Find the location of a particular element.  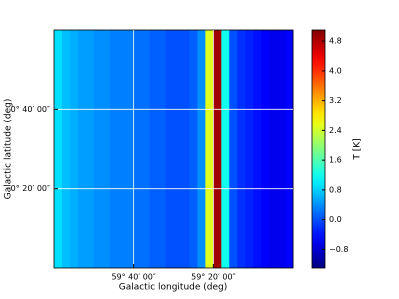

colorbar-tick-label: −0.8 is located at coordinates (338, 249).